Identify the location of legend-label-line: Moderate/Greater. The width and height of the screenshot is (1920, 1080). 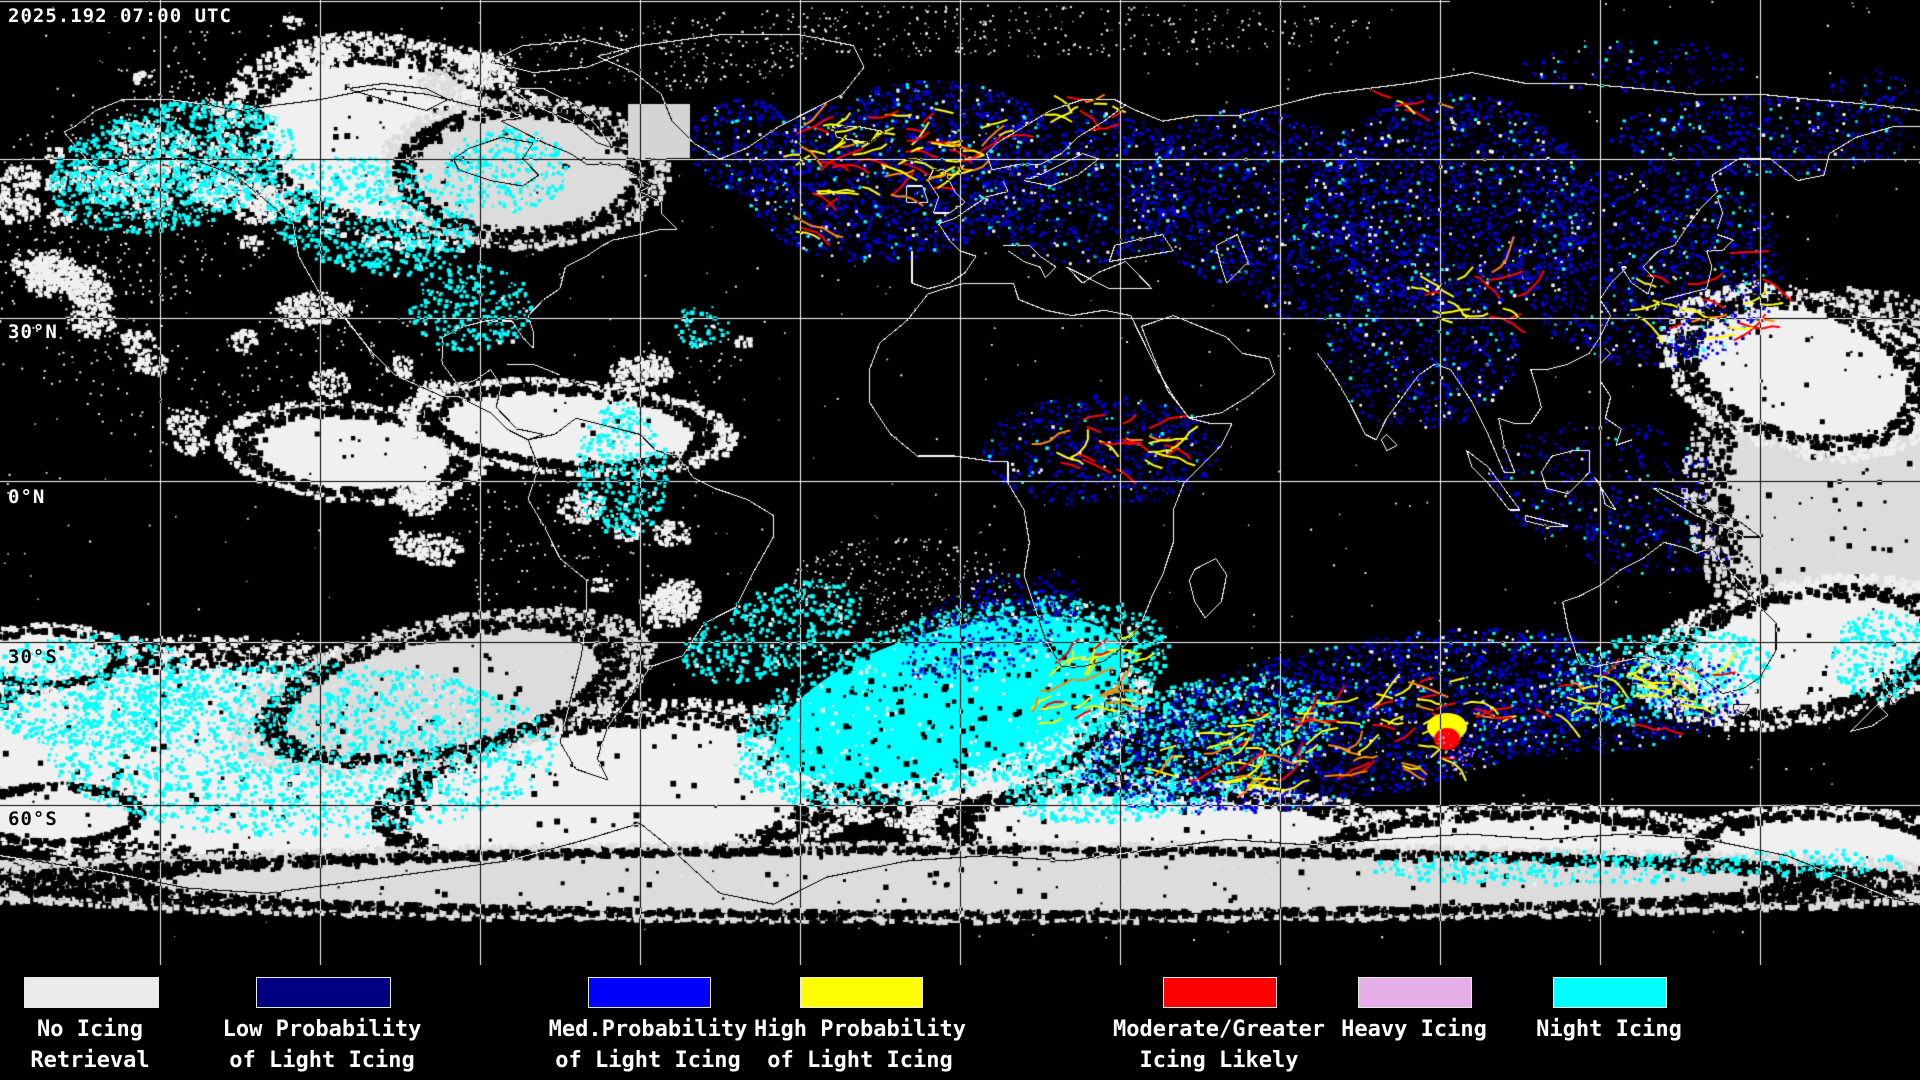
(1219, 1029).